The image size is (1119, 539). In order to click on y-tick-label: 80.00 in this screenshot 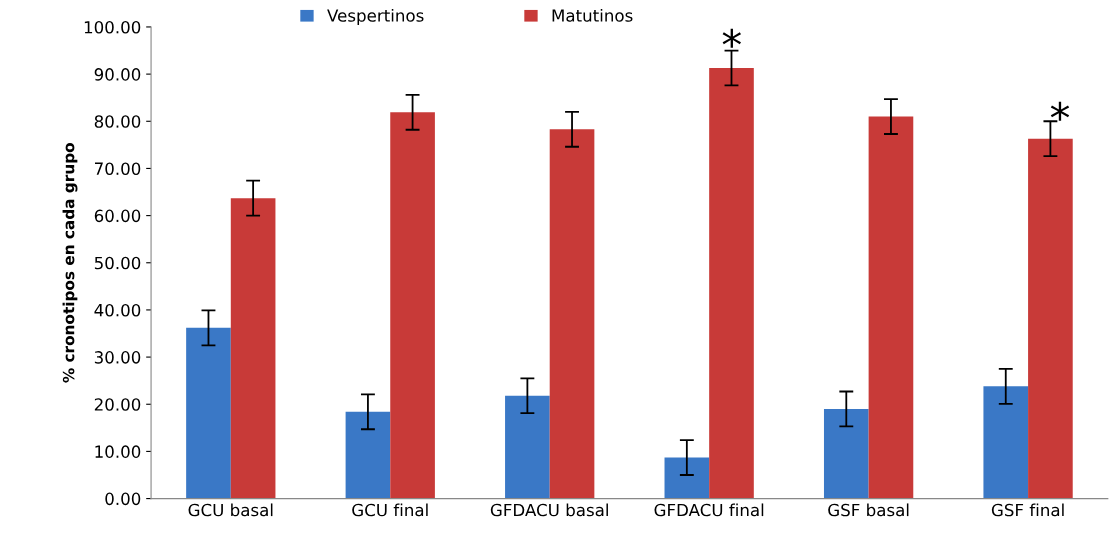, I will do `click(117, 121)`.